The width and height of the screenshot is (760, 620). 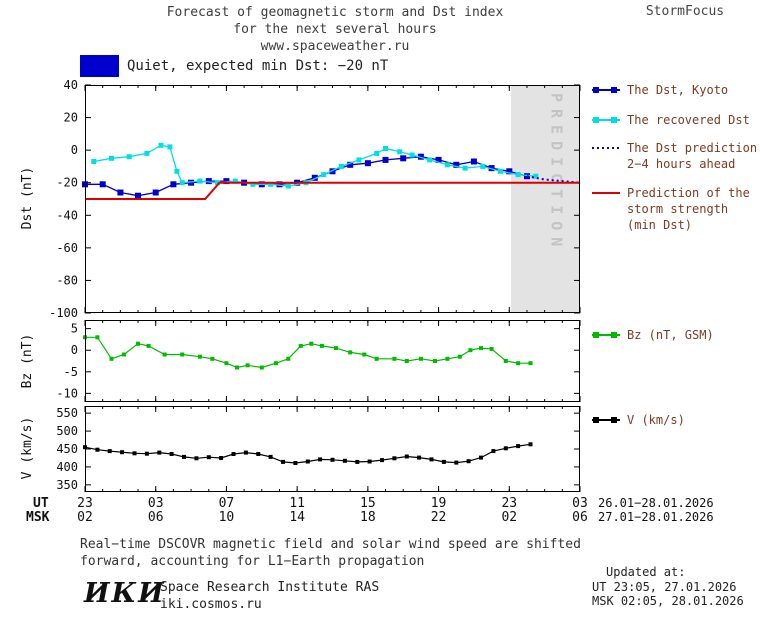 What do you see at coordinates (646, 572) in the screenshot?
I see `updated-at-label: Updated at:` at bounding box center [646, 572].